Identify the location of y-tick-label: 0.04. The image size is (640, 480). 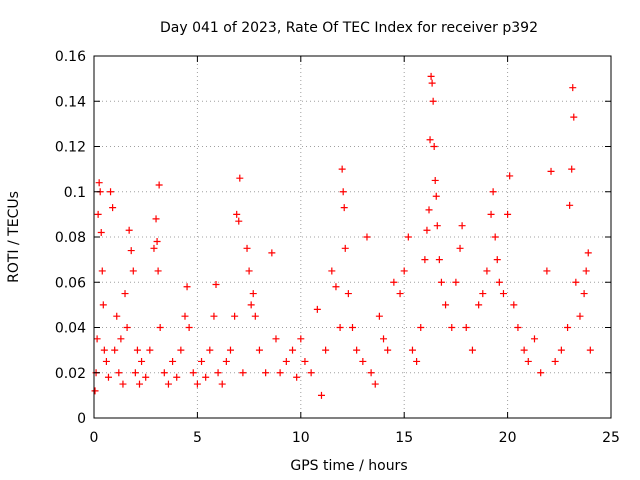
(70, 329).